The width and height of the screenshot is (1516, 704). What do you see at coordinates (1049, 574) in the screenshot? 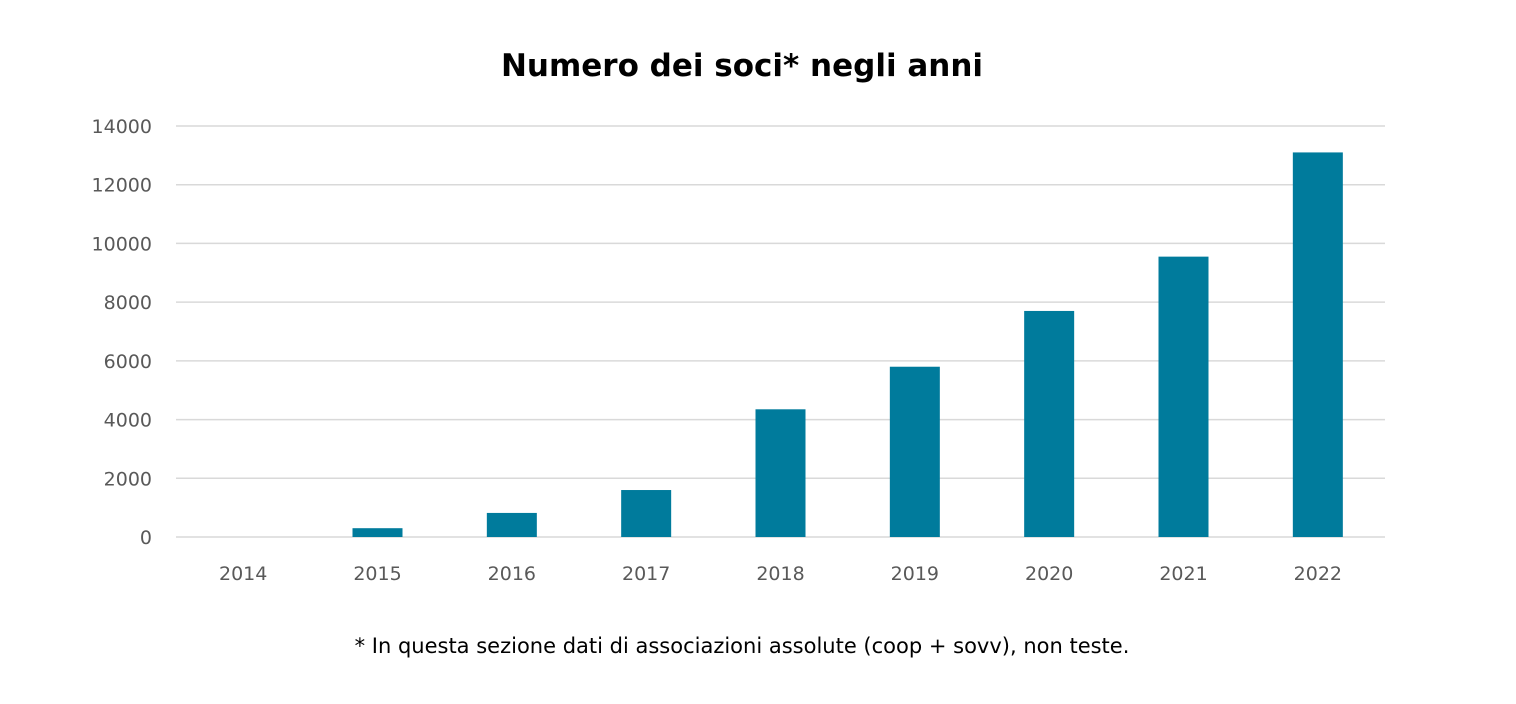
I see `x-tick-label: 2020` at bounding box center [1049, 574].